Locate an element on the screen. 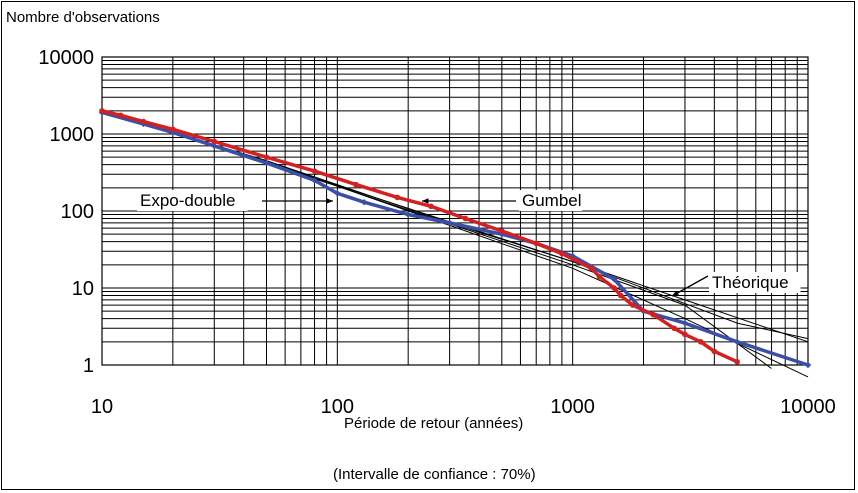 The image size is (858, 493). y-axis-title: Nombre d'observations is located at coordinates (83, 17).